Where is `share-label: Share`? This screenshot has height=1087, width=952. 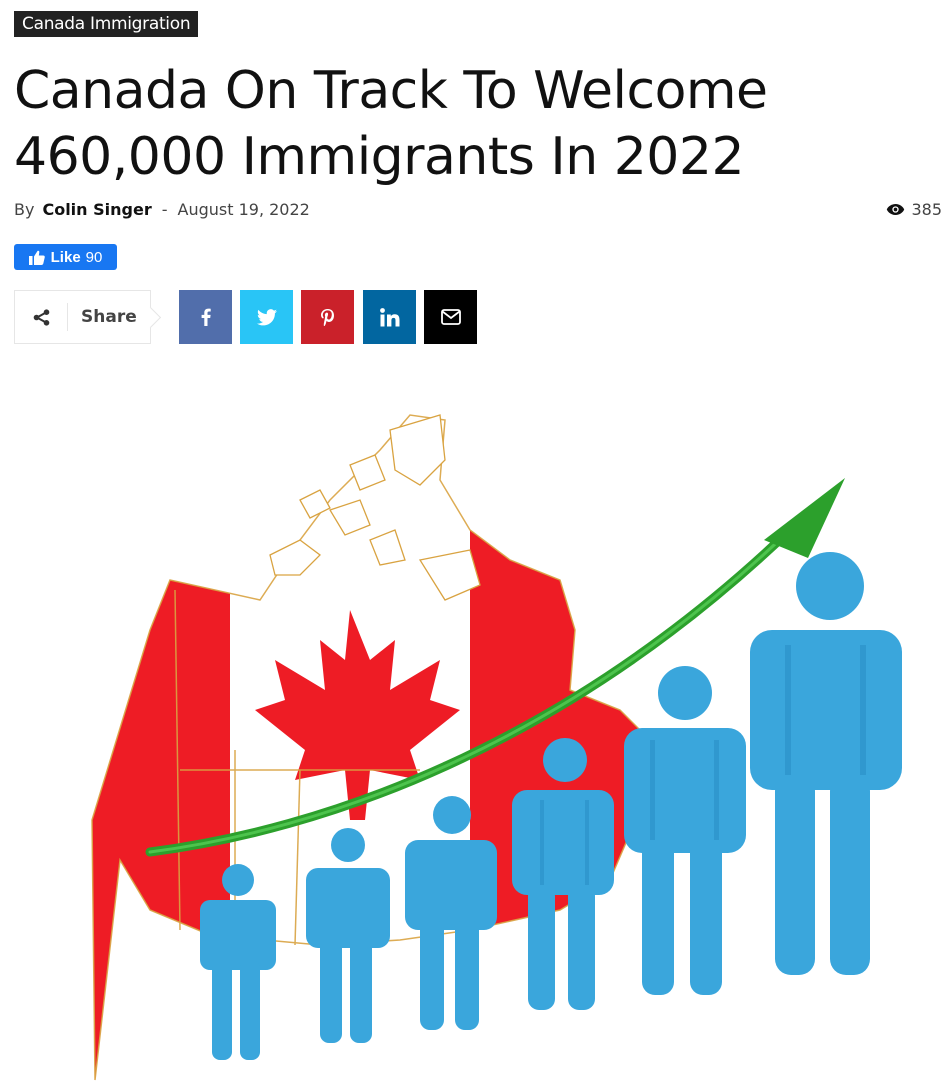
share-label: Share is located at coordinates (109, 317).